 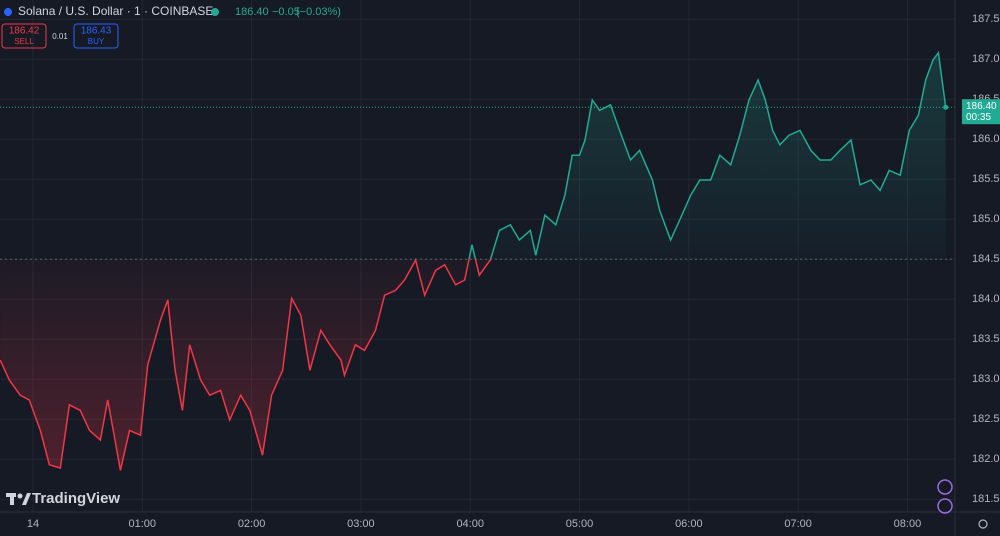 I want to click on y-tick-label: 187.50, so click(x=986, y=19).